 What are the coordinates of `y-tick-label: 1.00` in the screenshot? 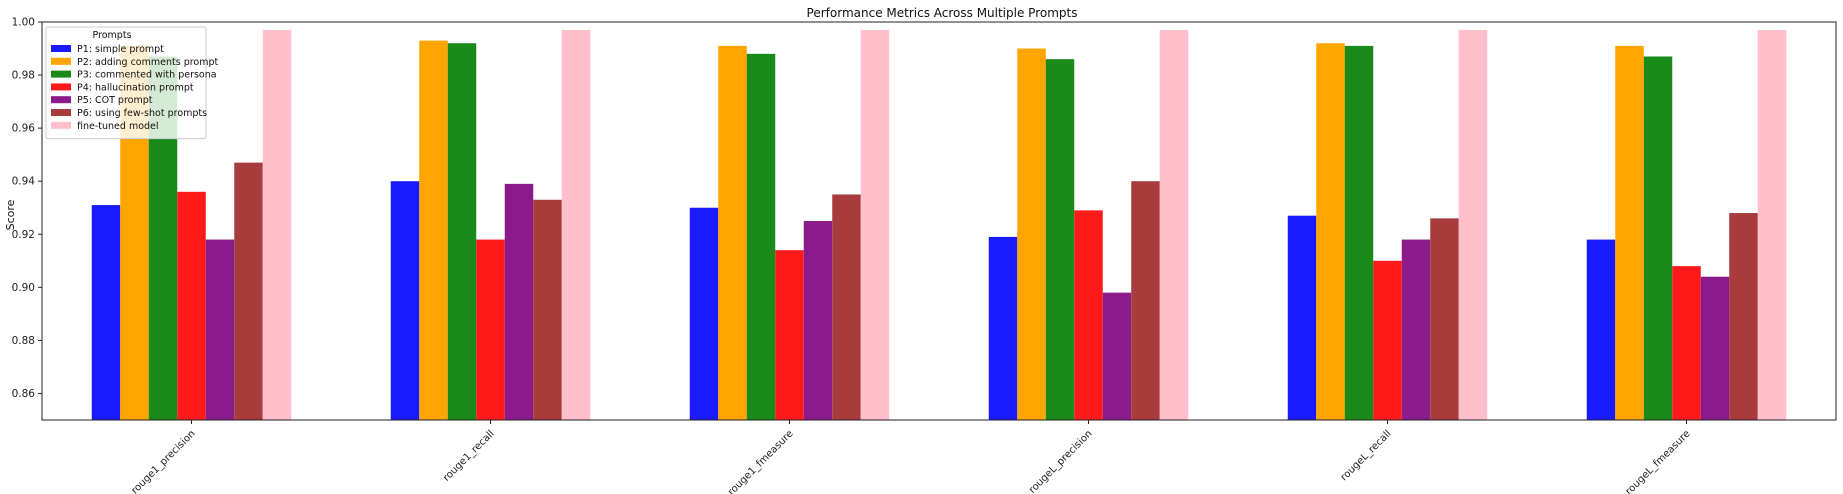 It's located at (23, 23).